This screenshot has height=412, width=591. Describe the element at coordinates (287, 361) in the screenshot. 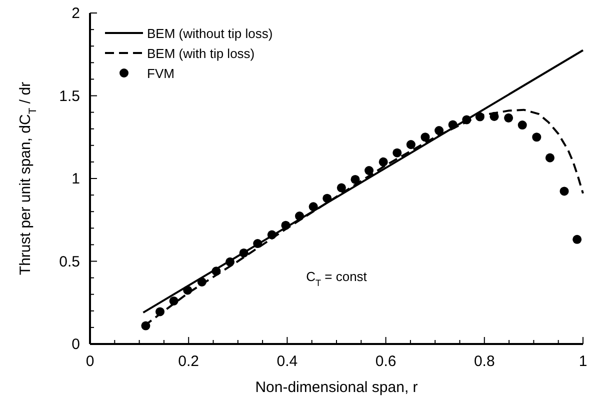

I see `x-tick-label: 0.4` at that location.